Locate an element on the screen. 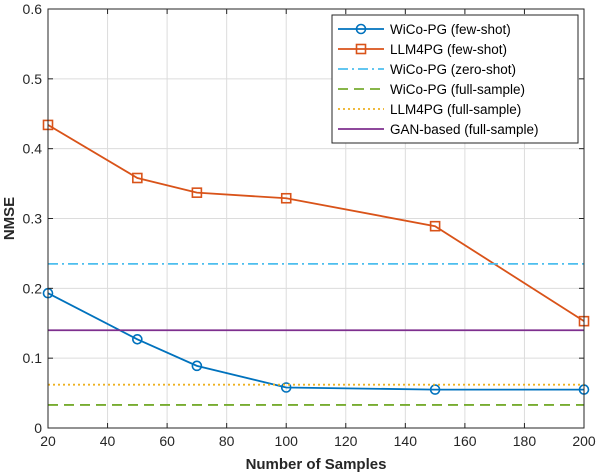 The height and width of the screenshot is (474, 596). x-tick-label: 20 is located at coordinates (48, 441).